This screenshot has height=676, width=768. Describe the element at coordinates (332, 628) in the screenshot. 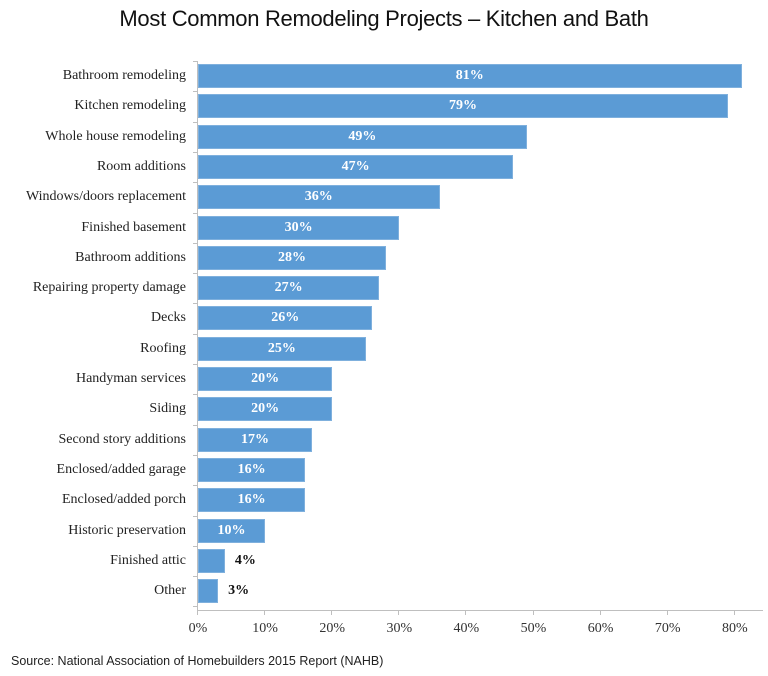

I see `x-axis-tick-label: 20%` at that location.